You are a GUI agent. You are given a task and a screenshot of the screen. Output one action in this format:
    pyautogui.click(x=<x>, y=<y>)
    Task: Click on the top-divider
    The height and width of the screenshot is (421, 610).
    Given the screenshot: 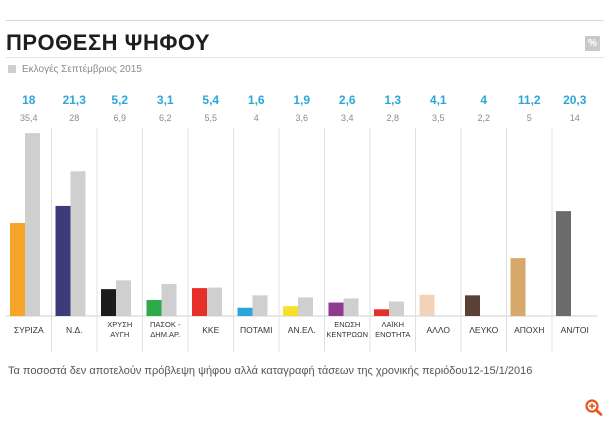 What is the action you would take?
    pyautogui.click(x=305, y=20)
    